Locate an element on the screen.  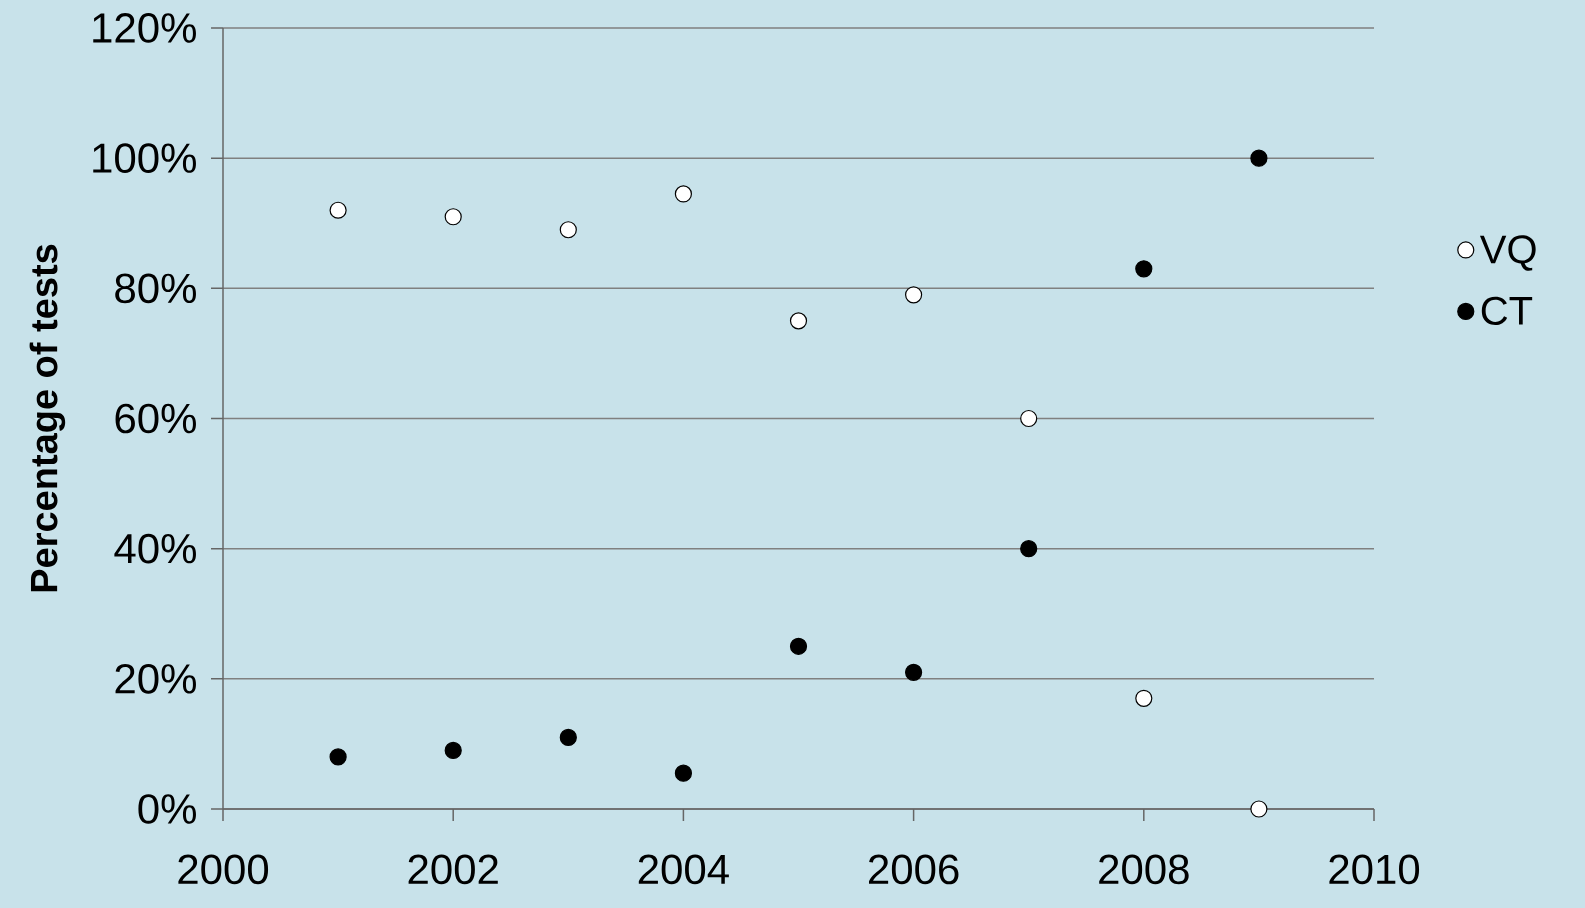
legend-label: CT is located at coordinates (1507, 310).